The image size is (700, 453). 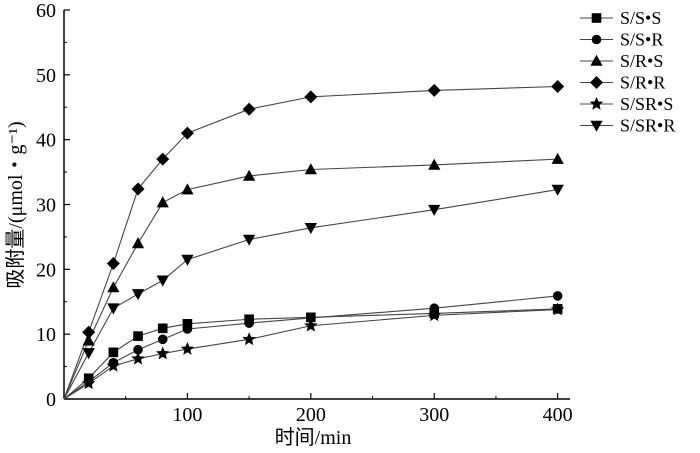 What do you see at coordinates (46, 11) in the screenshot?
I see `y-tick-label: 60` at bounding box center [46, 11].